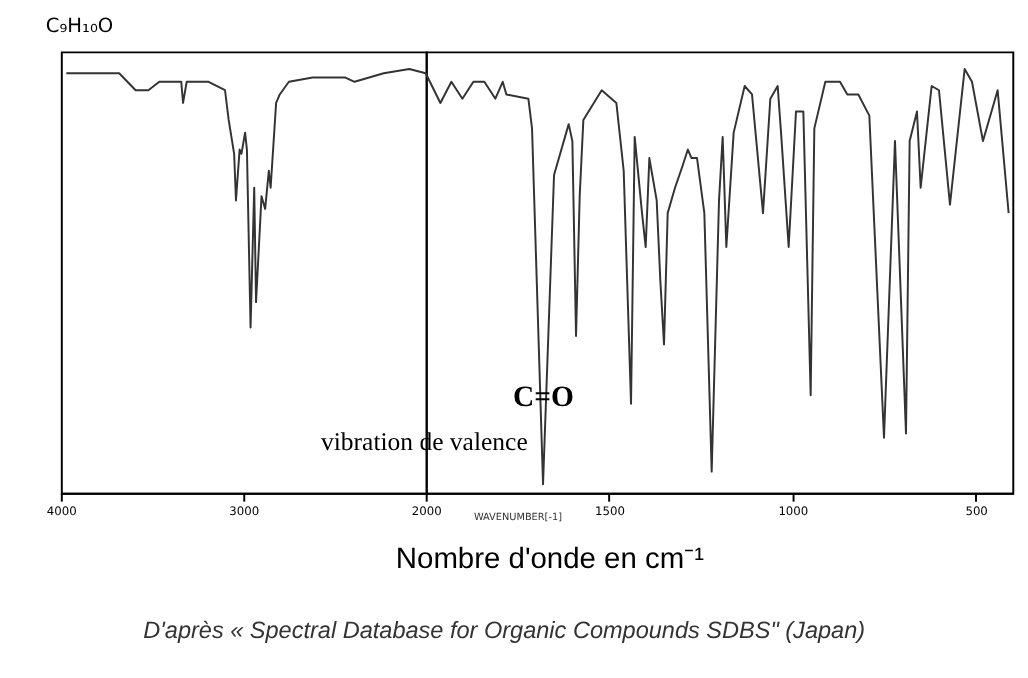  I want to click on text: D'après « Spectral Database for Organic Compounds SDBS" (Japan), so click(504, 630).